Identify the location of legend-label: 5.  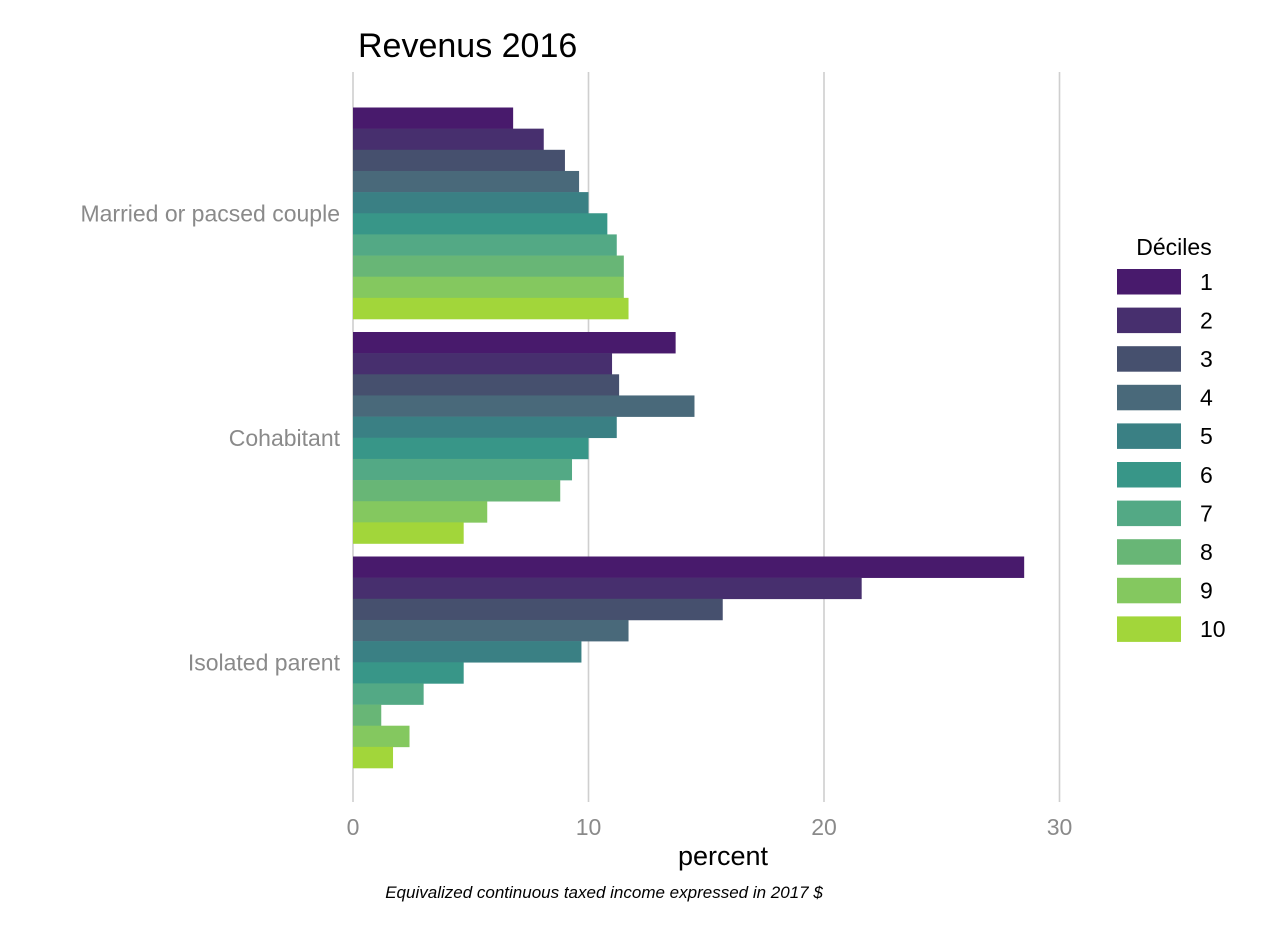
(1206, 436).